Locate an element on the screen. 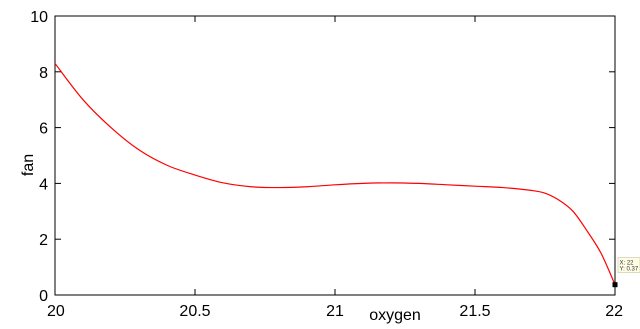 The width and height of the screenshot is (640, 329). datatip-y-label: Y: 0.37 is located at coordinates (629, 270).